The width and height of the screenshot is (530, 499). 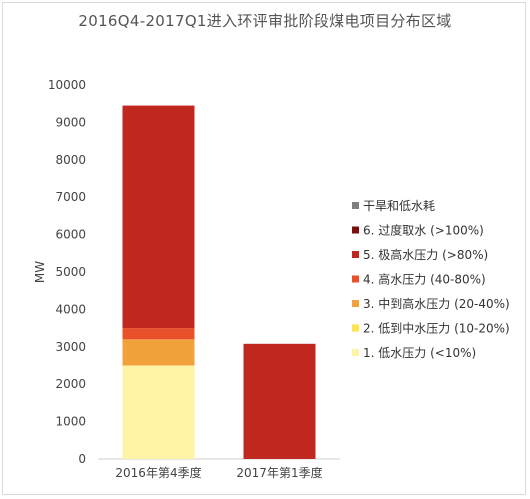 I want to click on y-tick-label: 7000, so click(x=70, y=197).